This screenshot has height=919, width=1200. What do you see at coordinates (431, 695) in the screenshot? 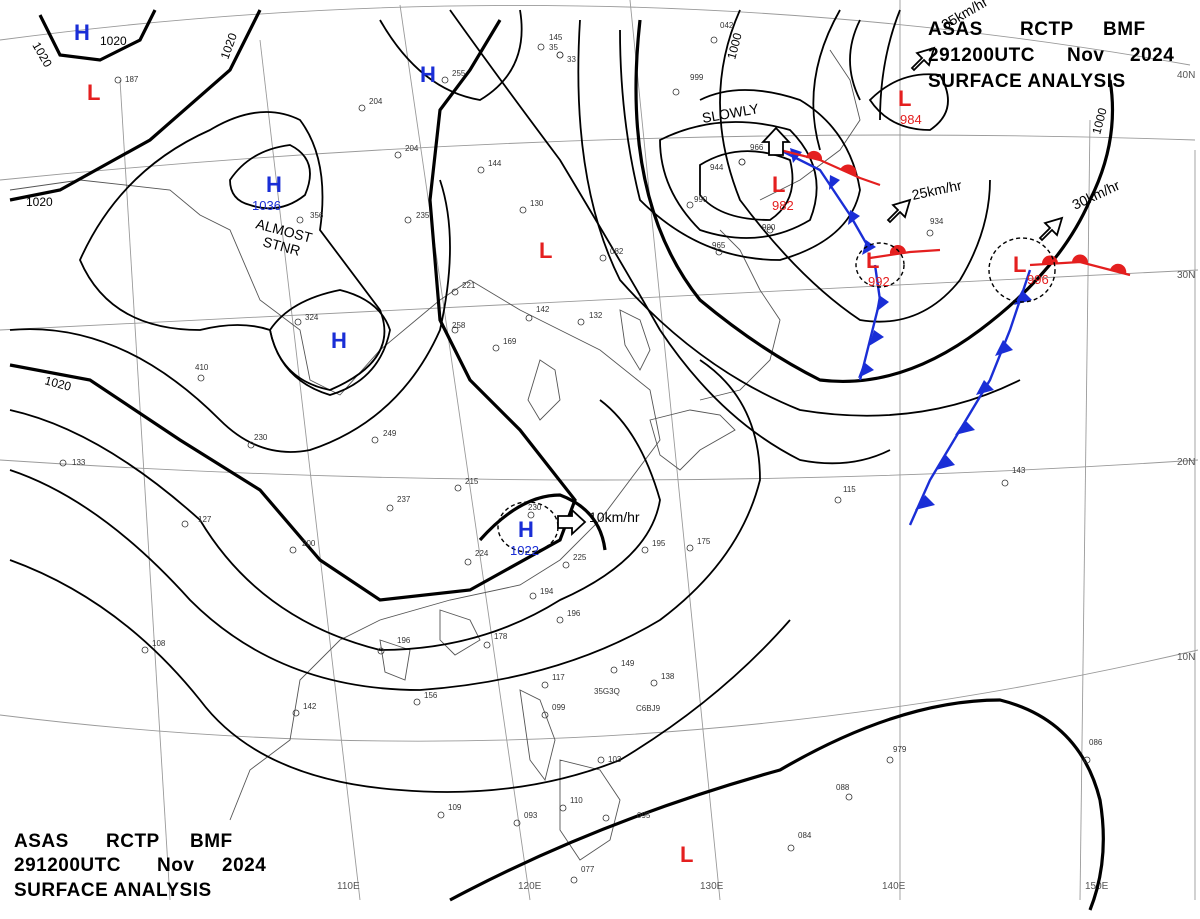
I see `svg-text: 156` at bounding box center [431, 695].